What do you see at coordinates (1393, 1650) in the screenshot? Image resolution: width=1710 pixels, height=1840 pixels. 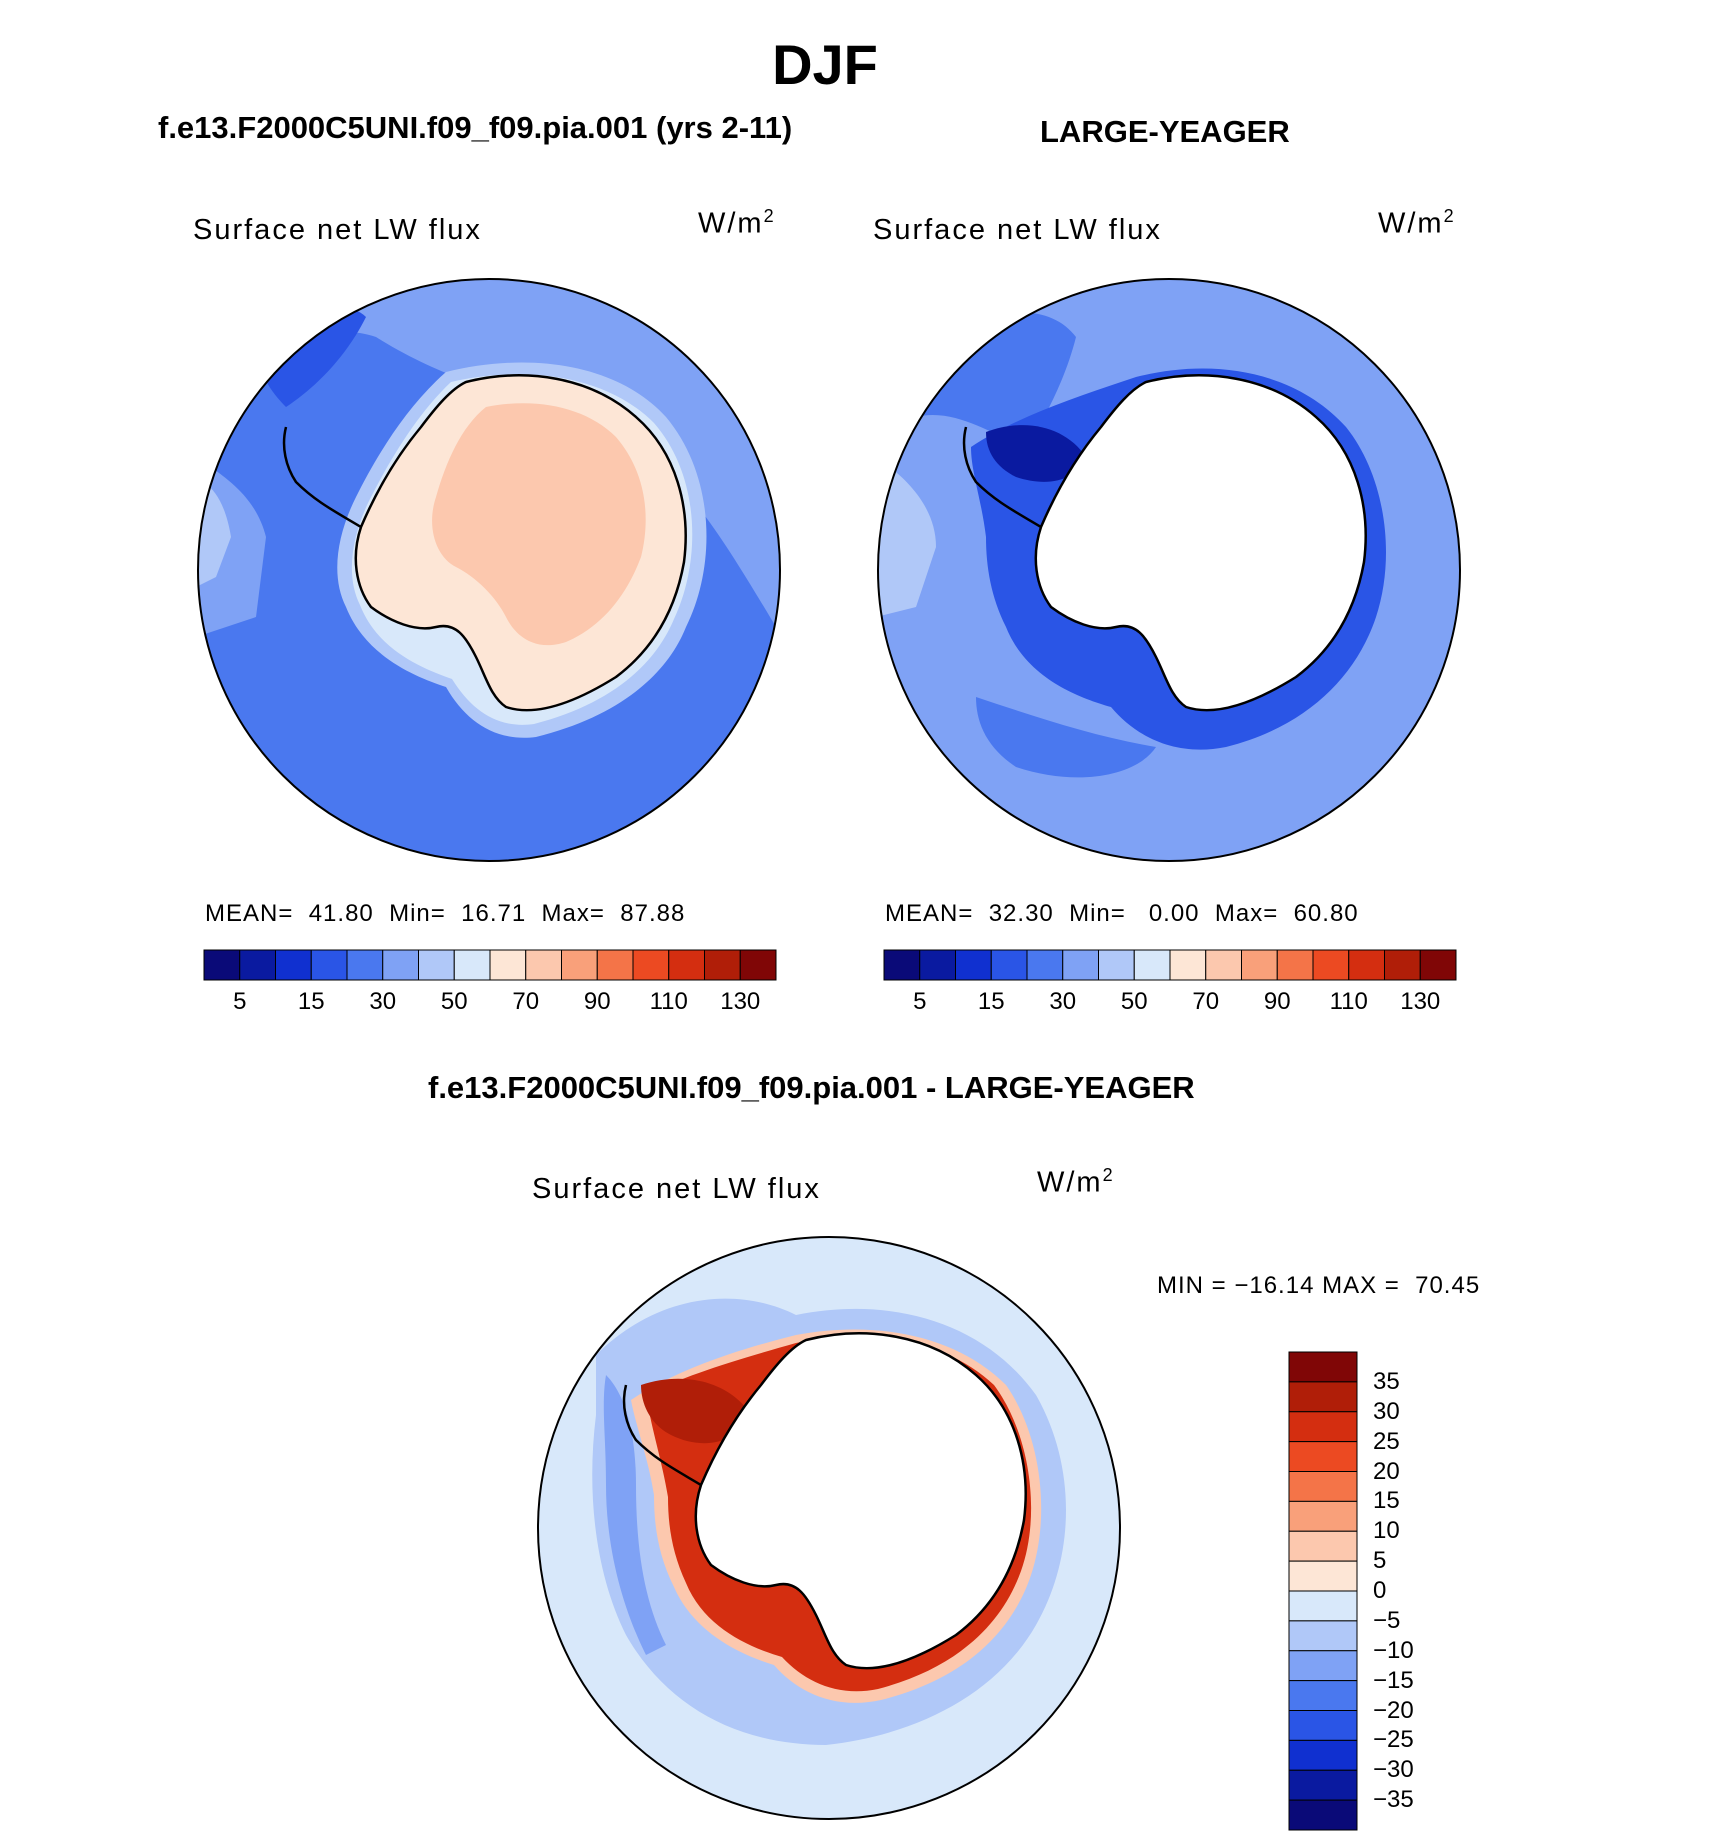 I see `colorbar-tick-label: −10` at bounding box center [1393, 1650].